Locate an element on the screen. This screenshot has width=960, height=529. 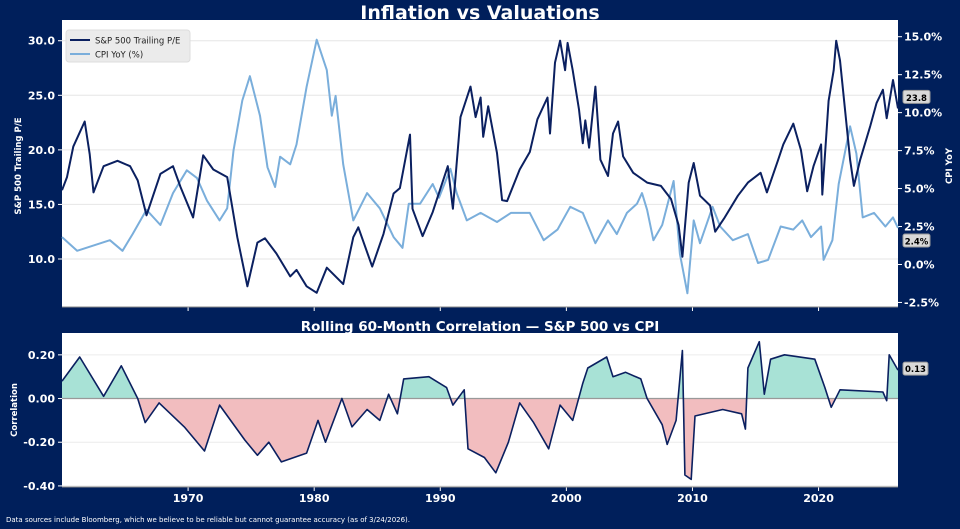
y2-tick-label: 7.5% is located at coordinates (919, 151).